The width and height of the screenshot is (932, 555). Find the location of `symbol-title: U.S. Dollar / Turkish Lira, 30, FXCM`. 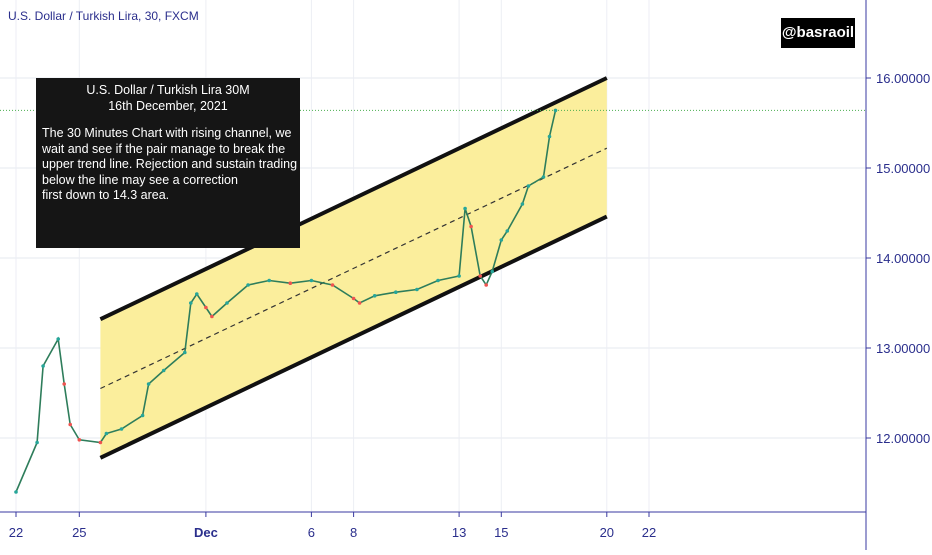

symbol-title: U.S. Dollar / Turkish Lira, 30, FXCM is located at coordinates (103, 16).